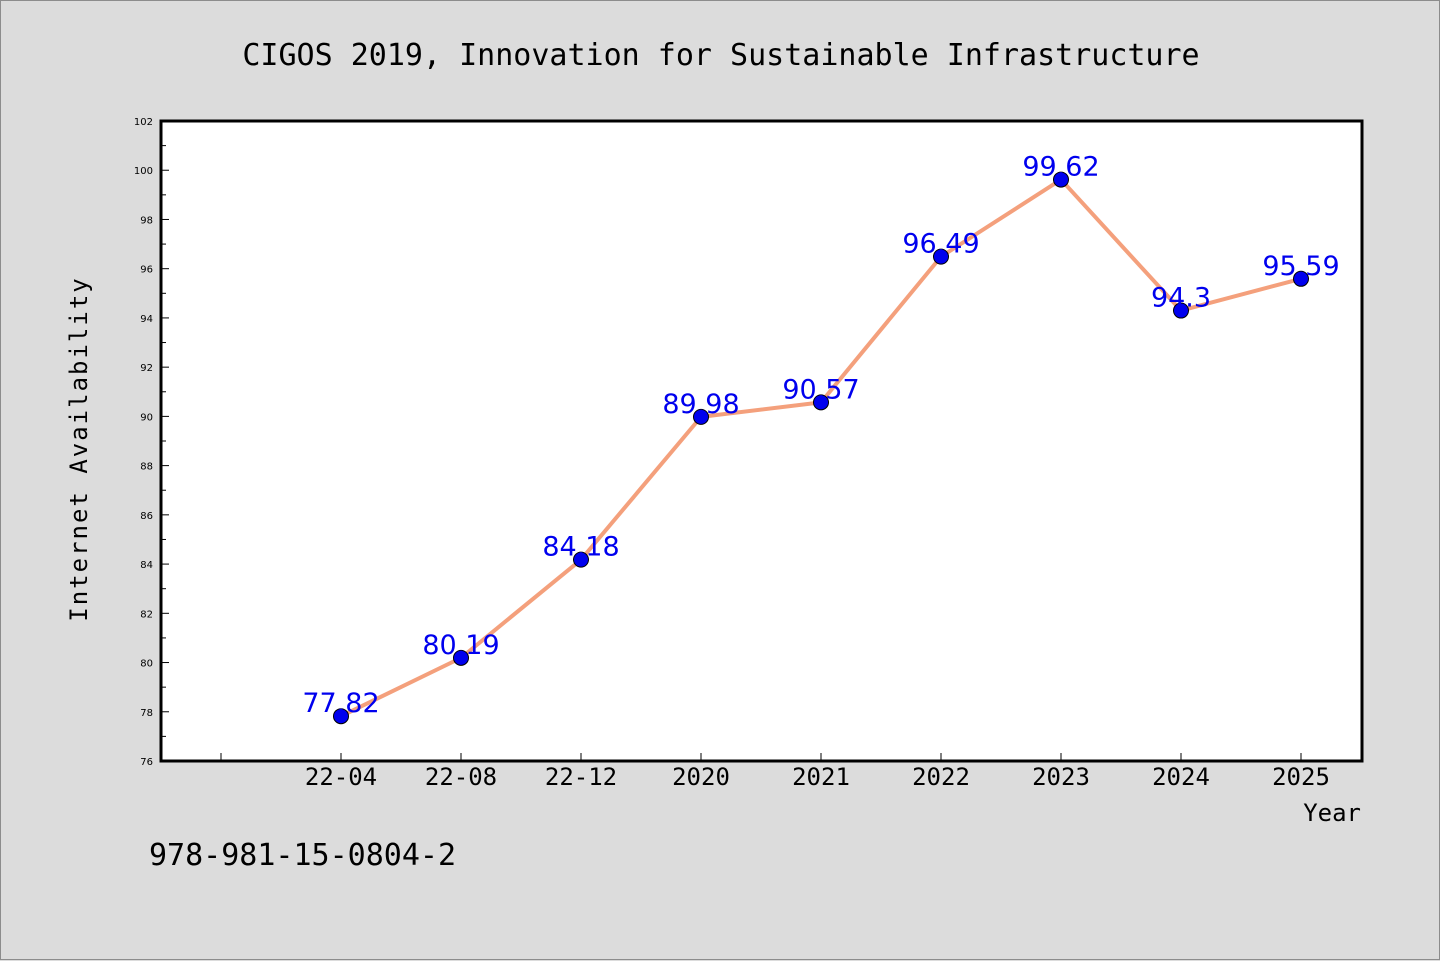  Describe the element at coordinates (1061, 777) in the screenshot. I see `x-tick-label: 2023` at that location.